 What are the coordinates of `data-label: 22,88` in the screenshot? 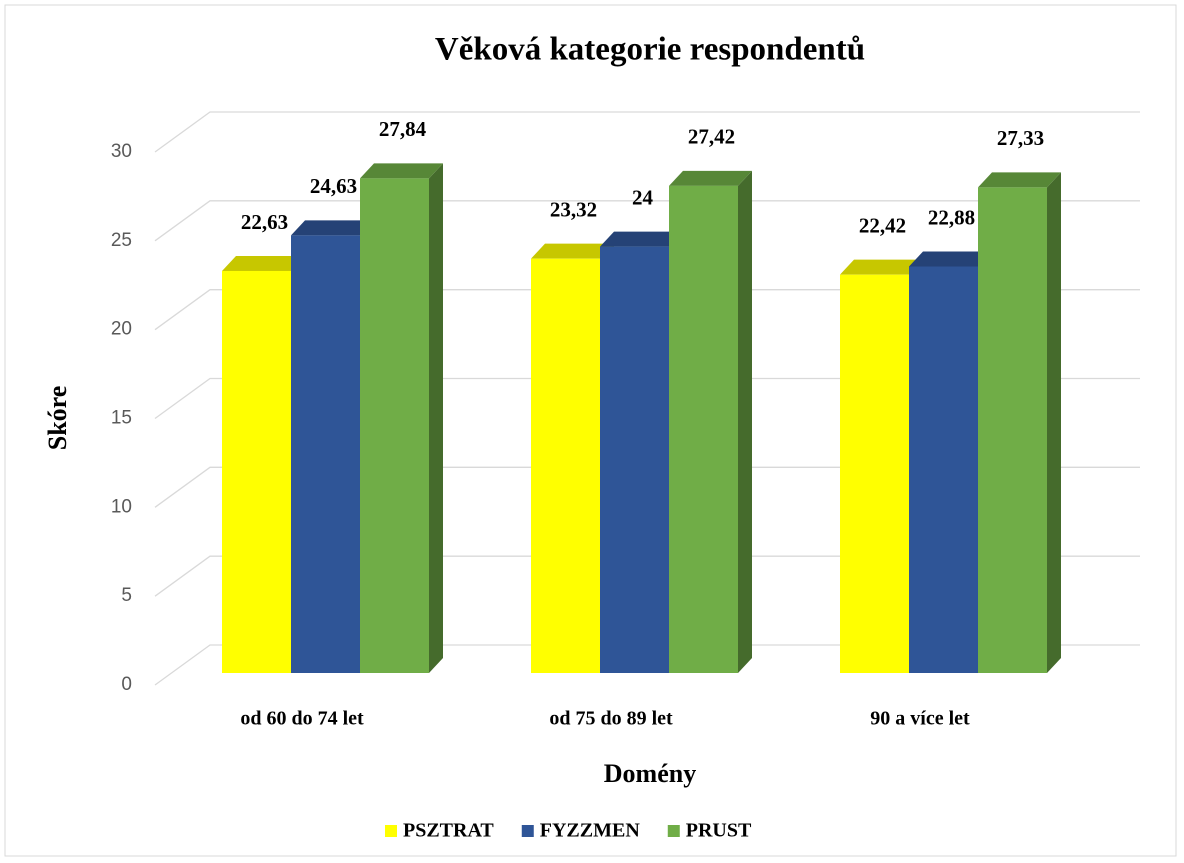 It's located at (951, 217).